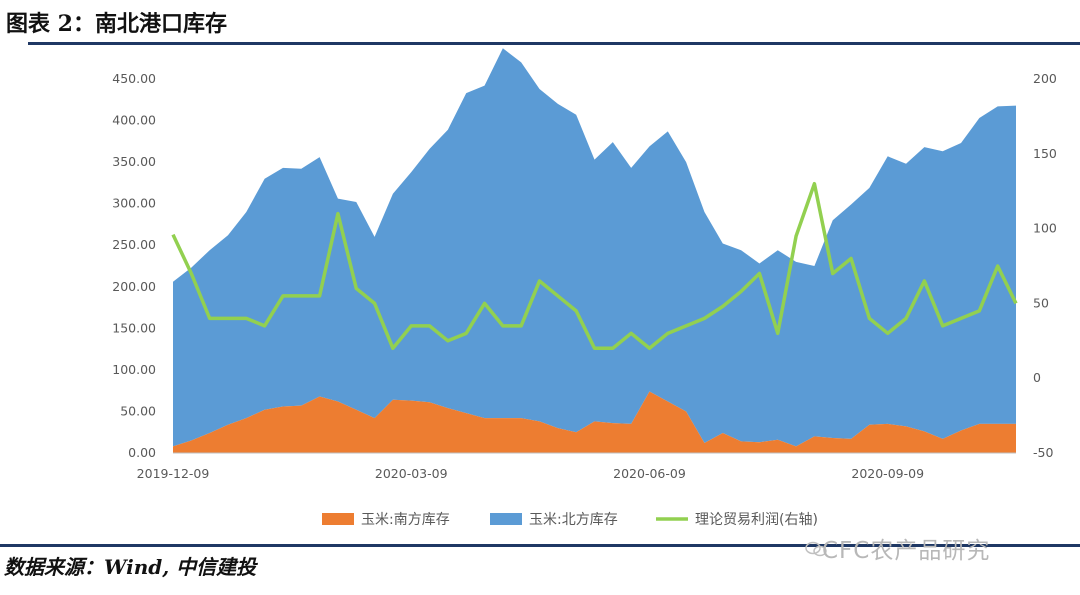  I want to click on right-axis-tick: 150, so click(1045, 153).